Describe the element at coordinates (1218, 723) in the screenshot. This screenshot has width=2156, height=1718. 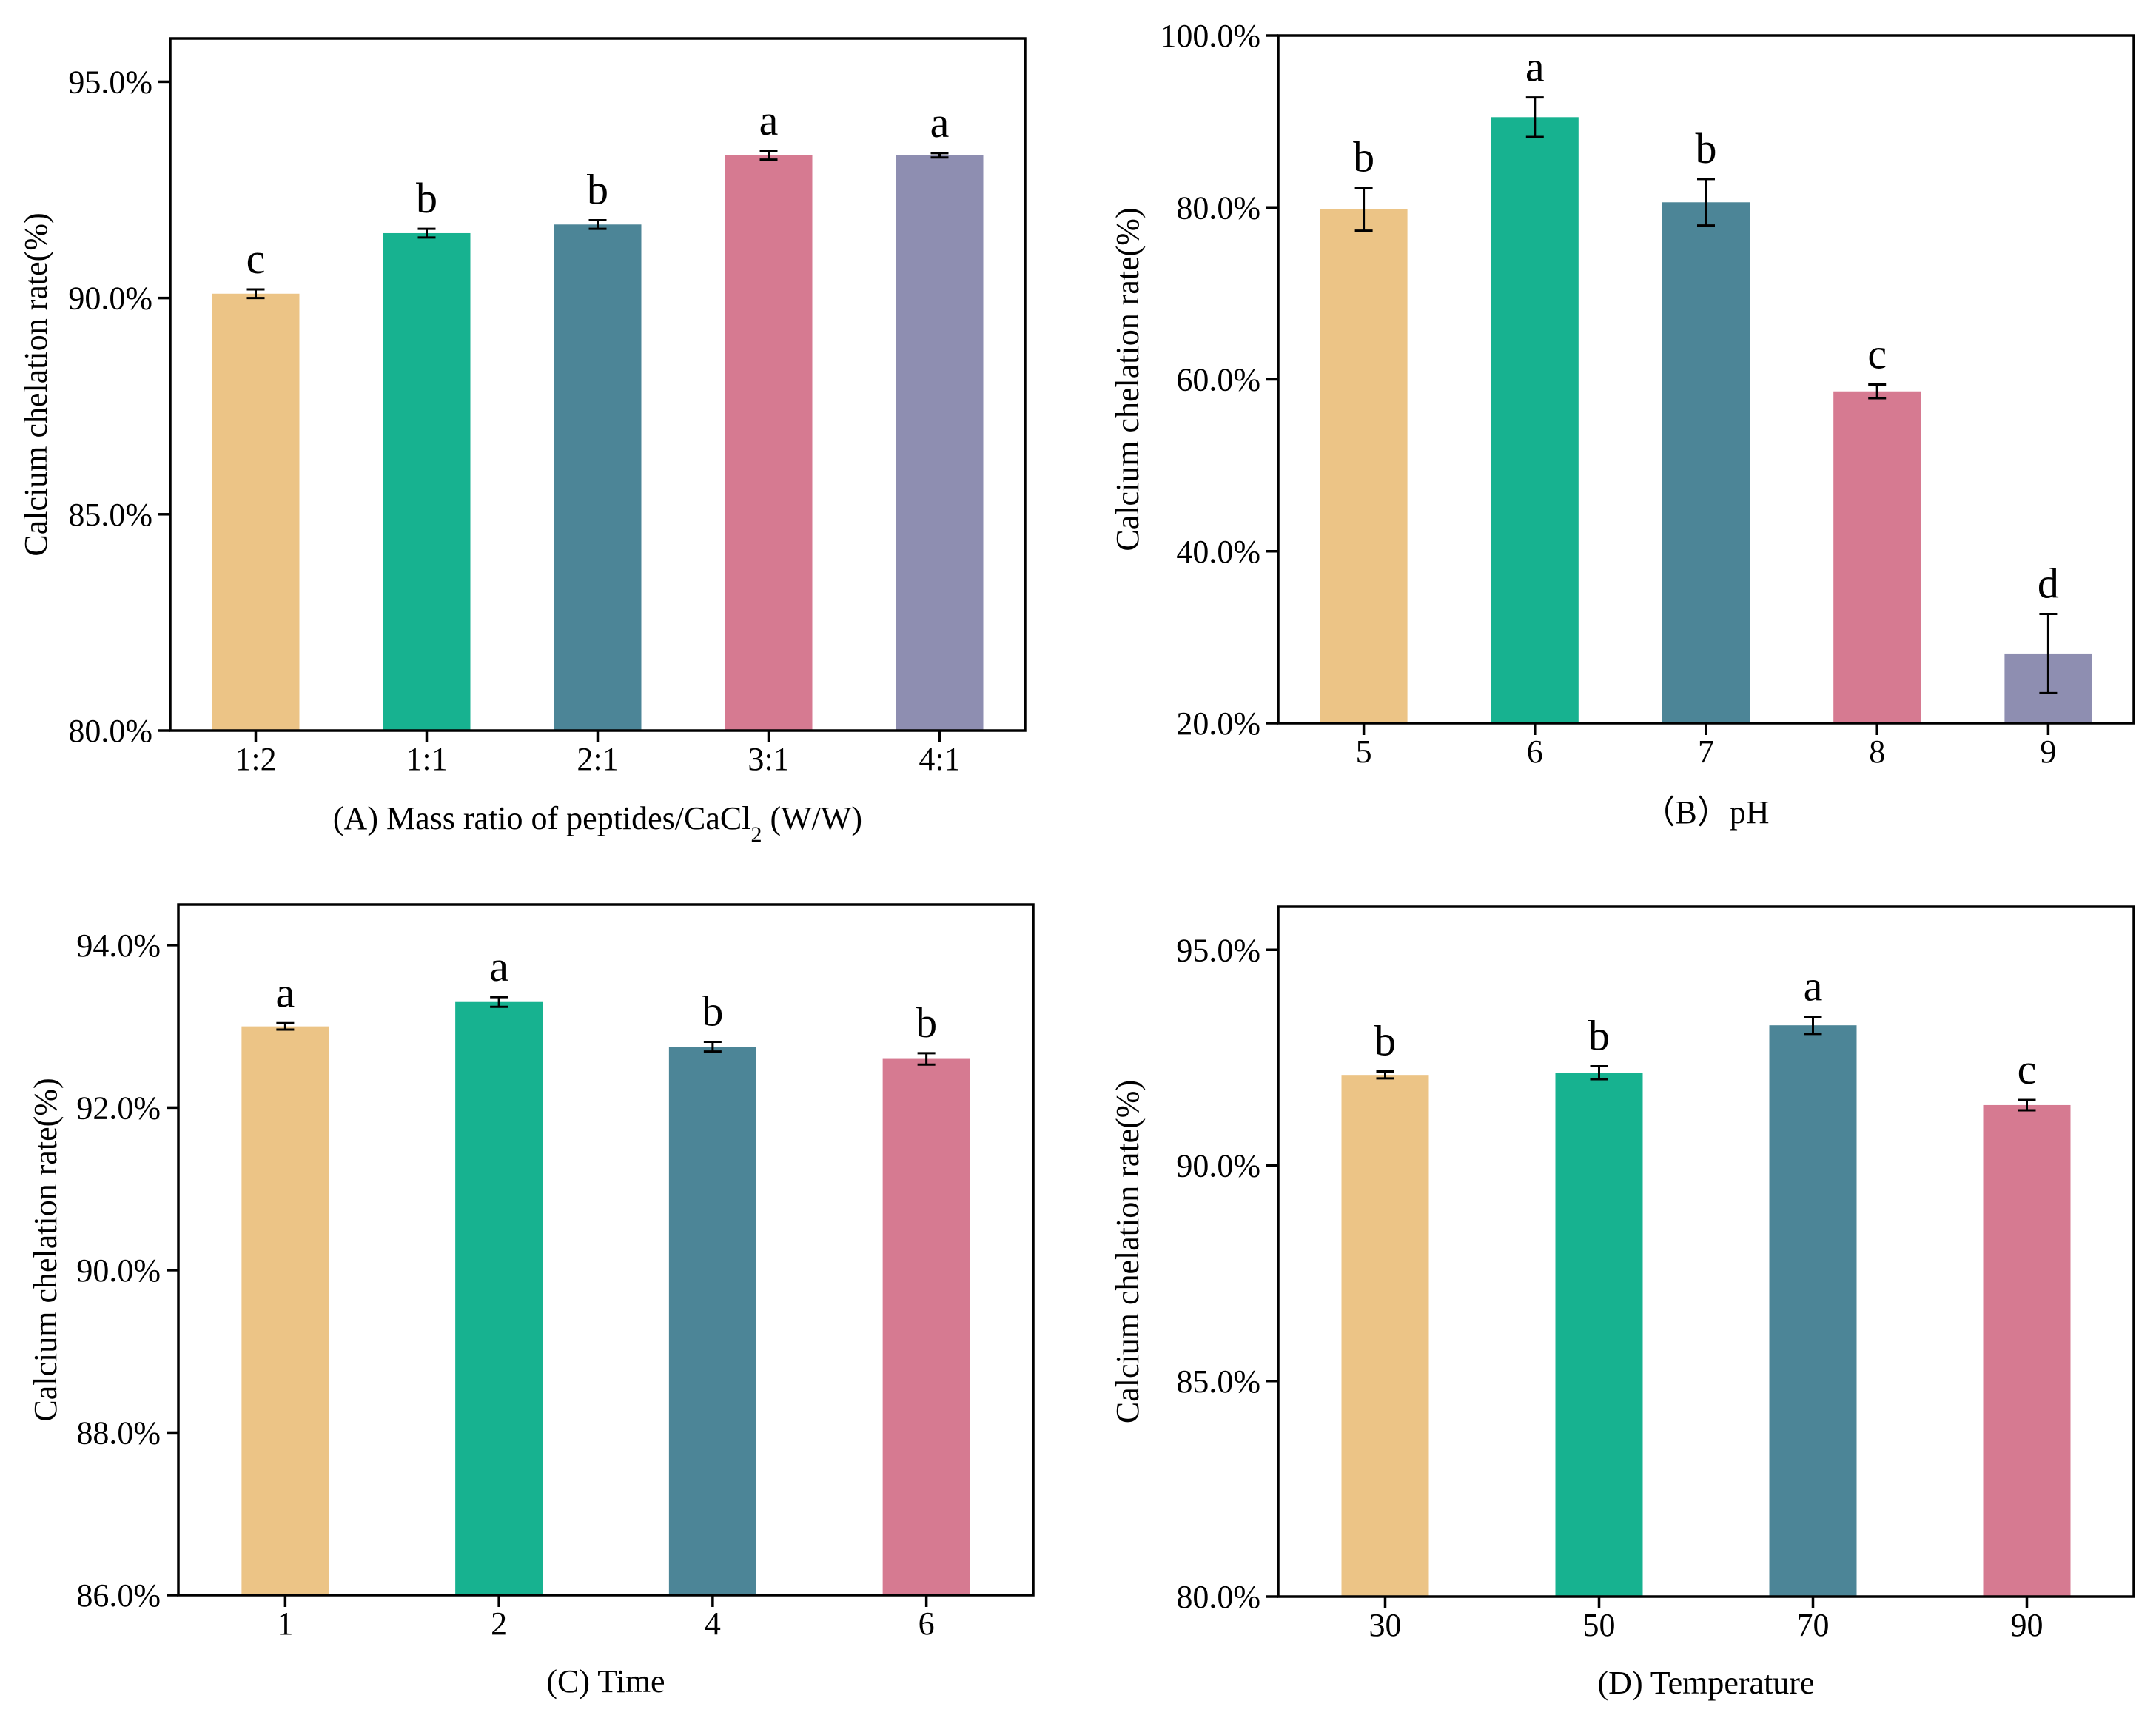
I see `panel-b-ytick-label-1: 20.0%` at that location.